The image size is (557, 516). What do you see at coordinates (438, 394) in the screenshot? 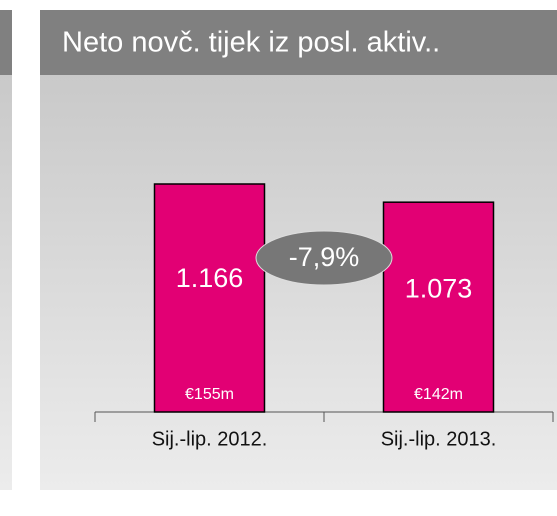
I see `bar-note: €142m` at bounding box center [438, 394].